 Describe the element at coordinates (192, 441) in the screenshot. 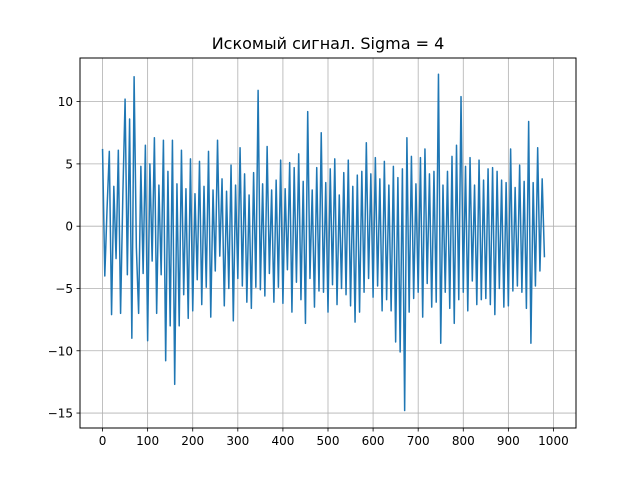

I see `x-tick-label: 200` at that location.